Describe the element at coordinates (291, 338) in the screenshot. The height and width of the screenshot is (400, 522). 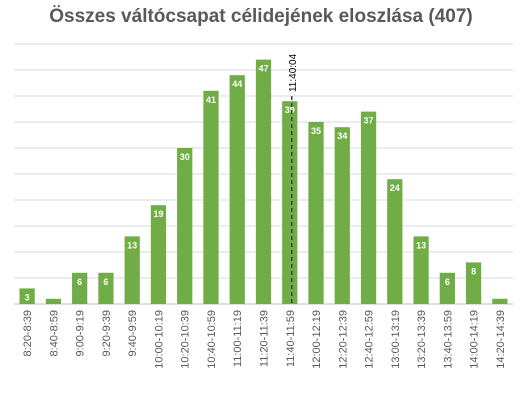
I see `x-tick-label: 11:40-11:59` at that location.